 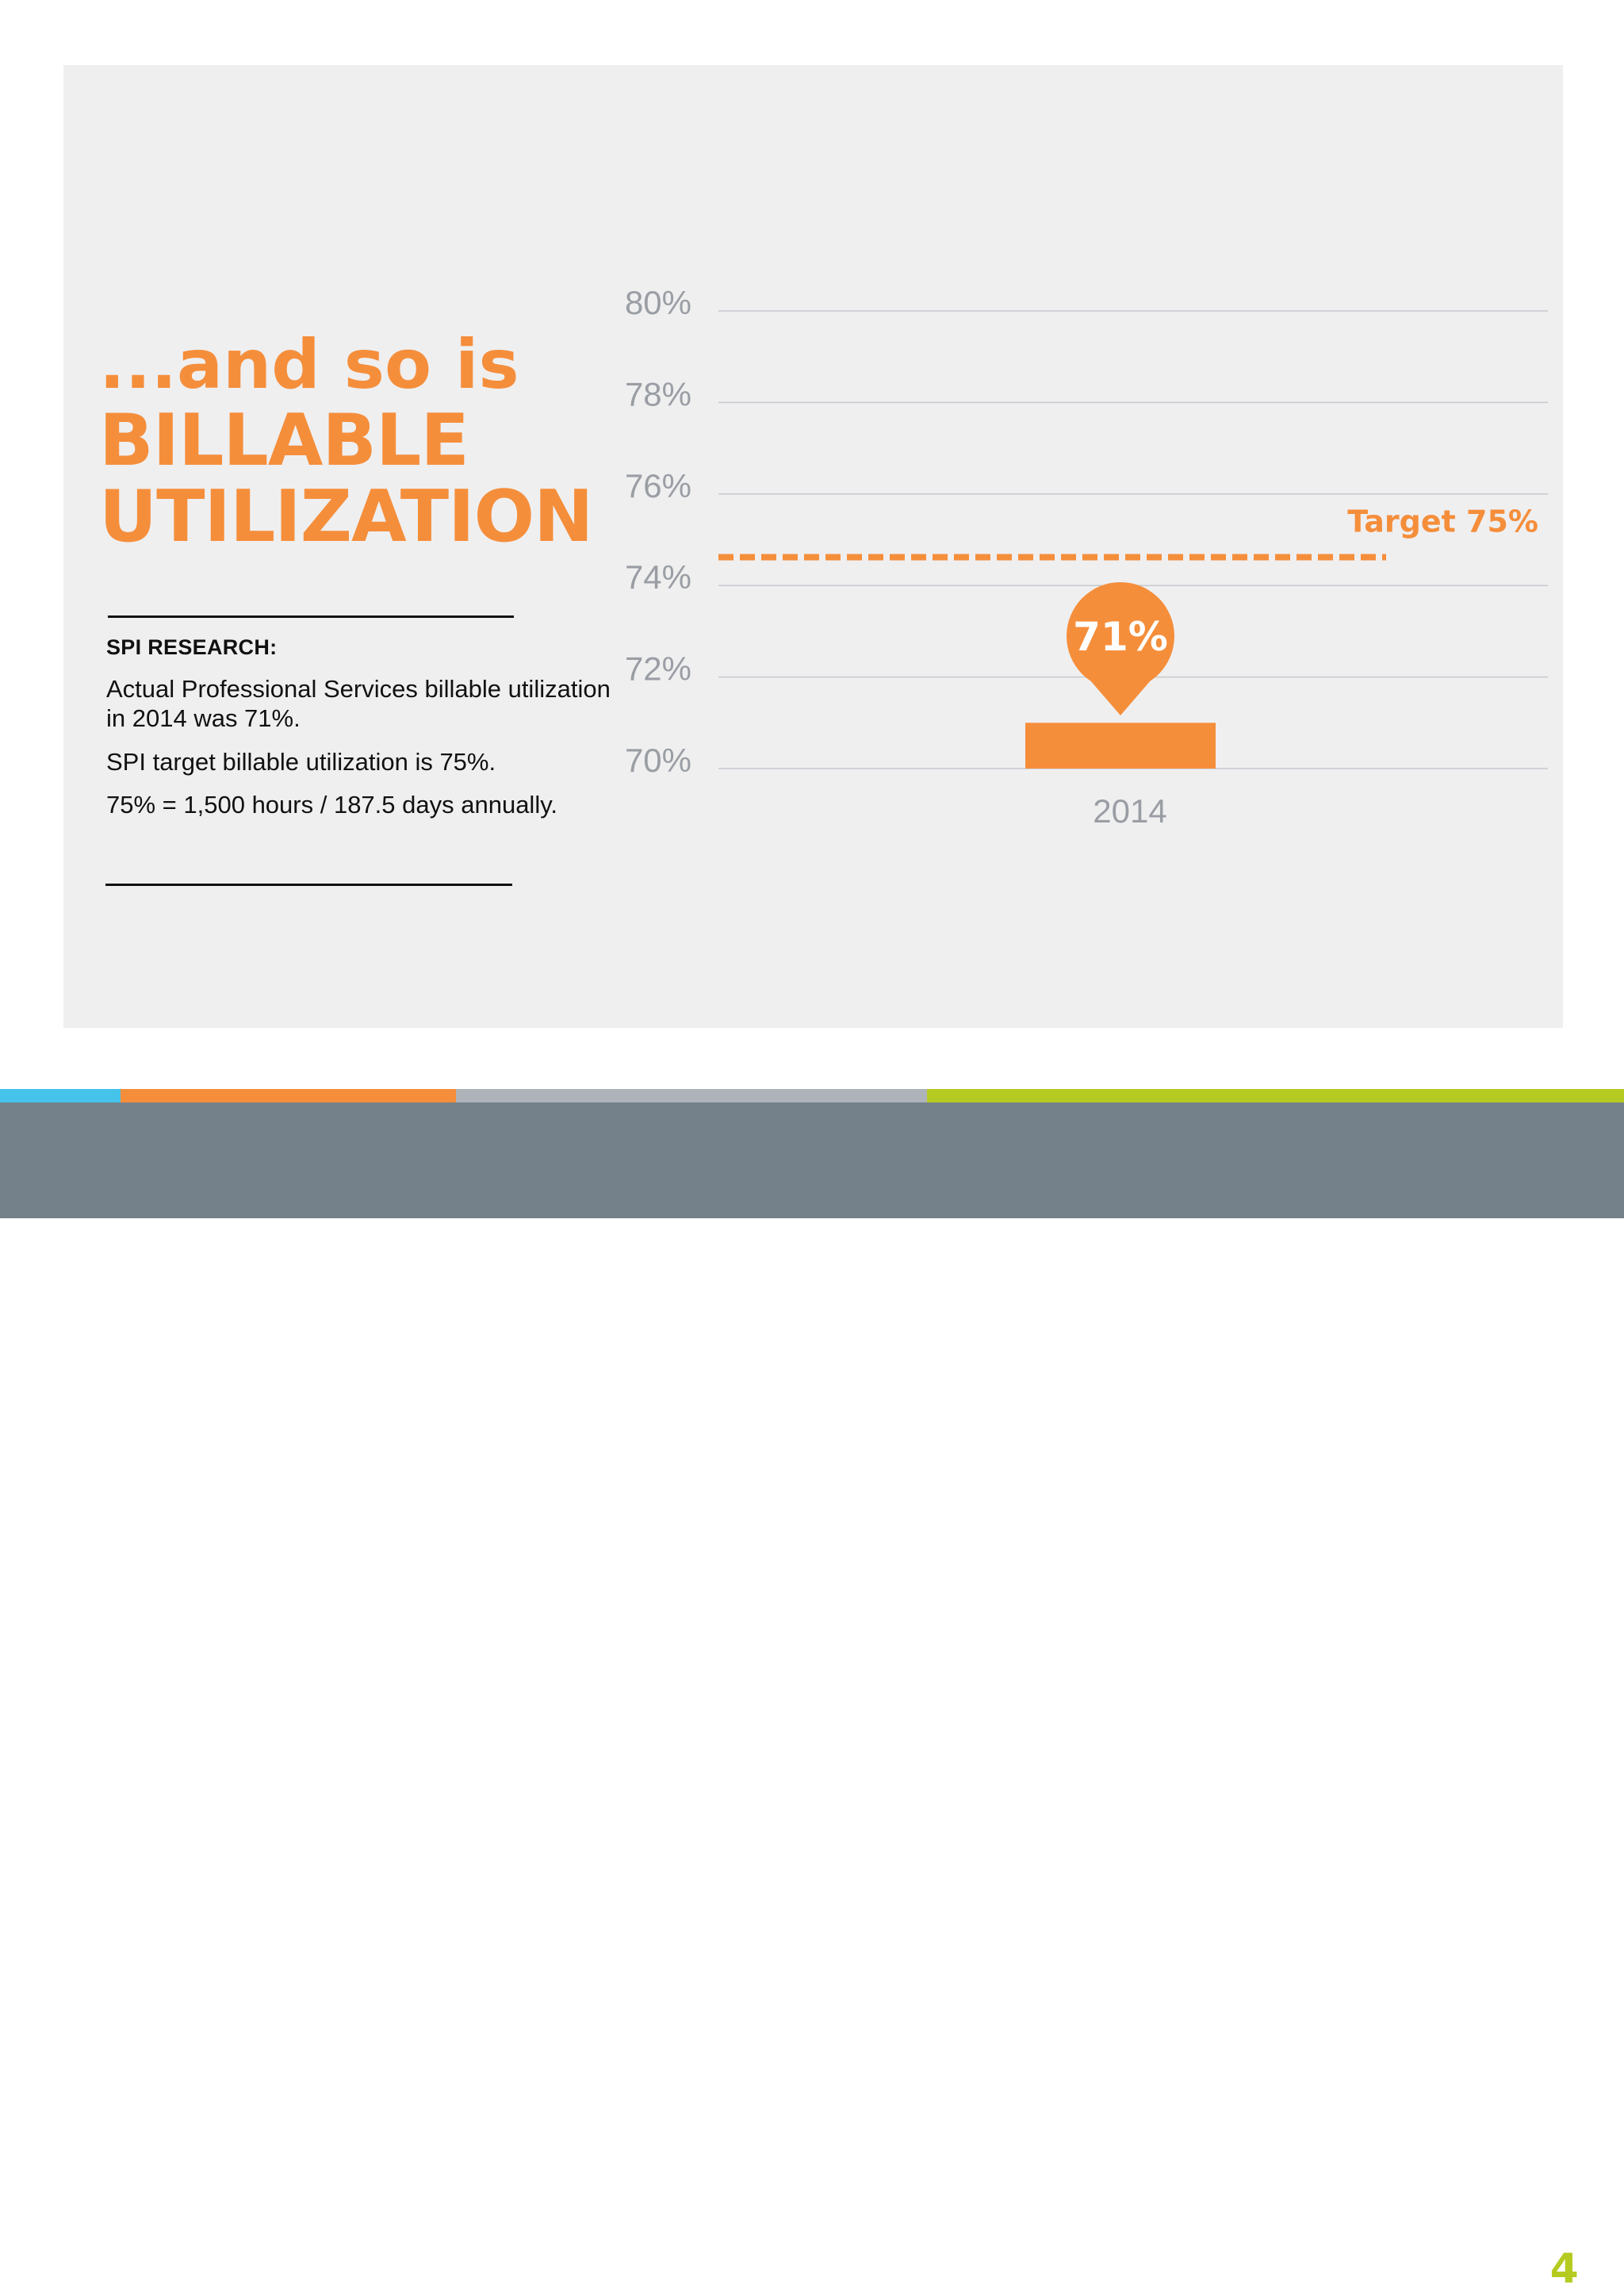 What do you see at coordinates (1566, 2269) in the screenshot?
I see `logo-accent: 4` at bounding box center [1566, 2269].